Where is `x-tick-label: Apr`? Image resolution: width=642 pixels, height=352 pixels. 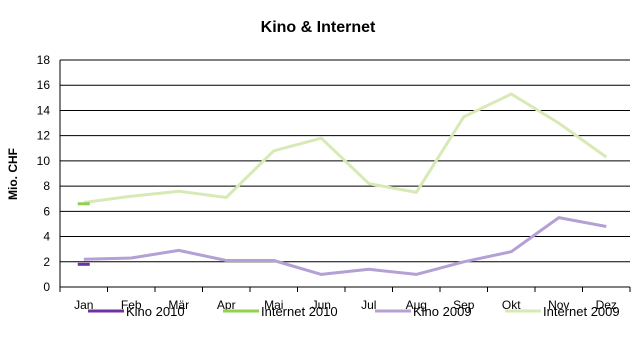 x-tick-label: Apr is located at coordinates (226, 305).